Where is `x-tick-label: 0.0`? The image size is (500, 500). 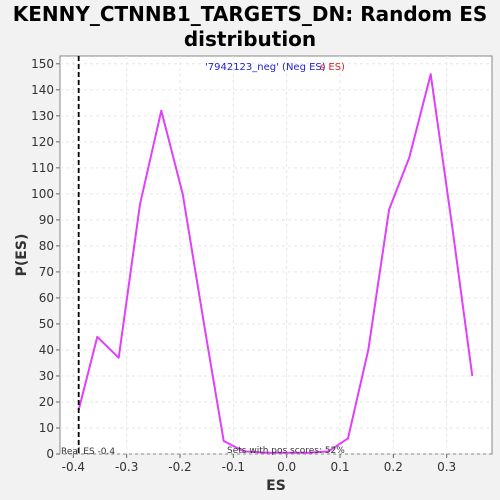 x-tick-label: 0.0 is located at coordinates (286, 467).